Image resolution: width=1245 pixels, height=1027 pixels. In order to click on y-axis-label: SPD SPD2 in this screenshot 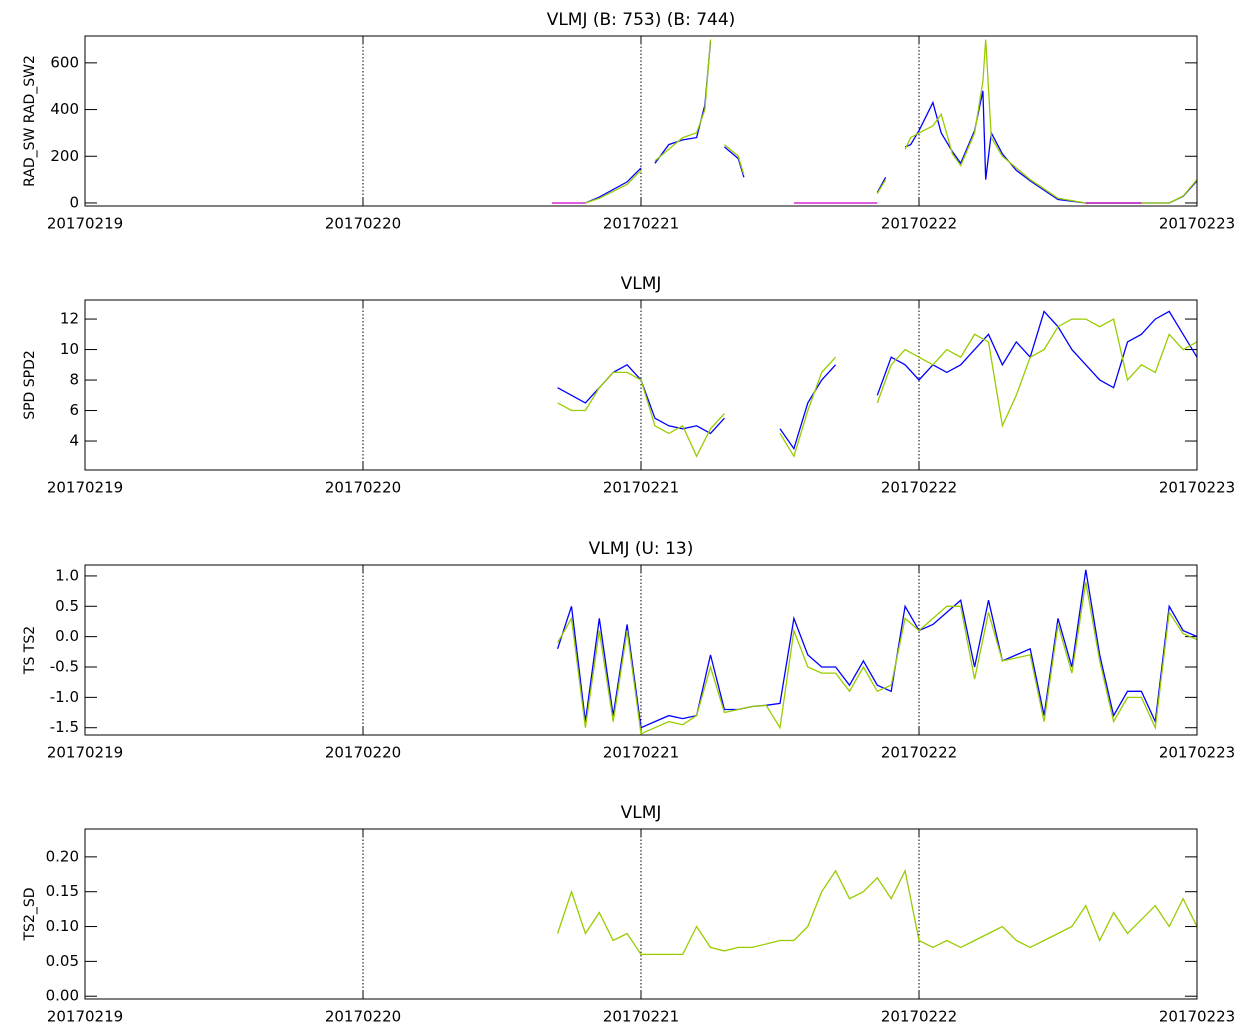, I will do `click(30, 385)`.